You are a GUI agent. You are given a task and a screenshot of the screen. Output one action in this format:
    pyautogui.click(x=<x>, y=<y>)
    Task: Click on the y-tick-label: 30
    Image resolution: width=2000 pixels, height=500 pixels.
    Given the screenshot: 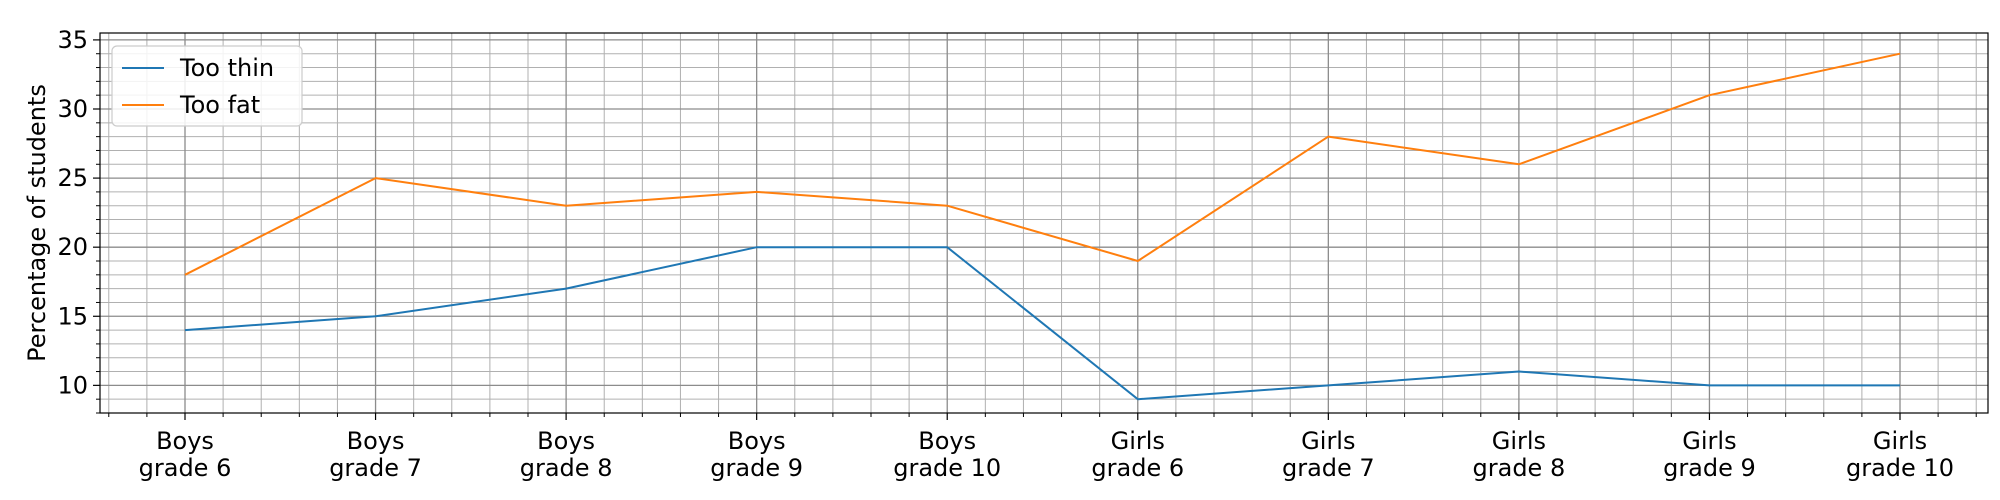 What is the action you would take?
    pyautogui.click(x=72, y=109)
    